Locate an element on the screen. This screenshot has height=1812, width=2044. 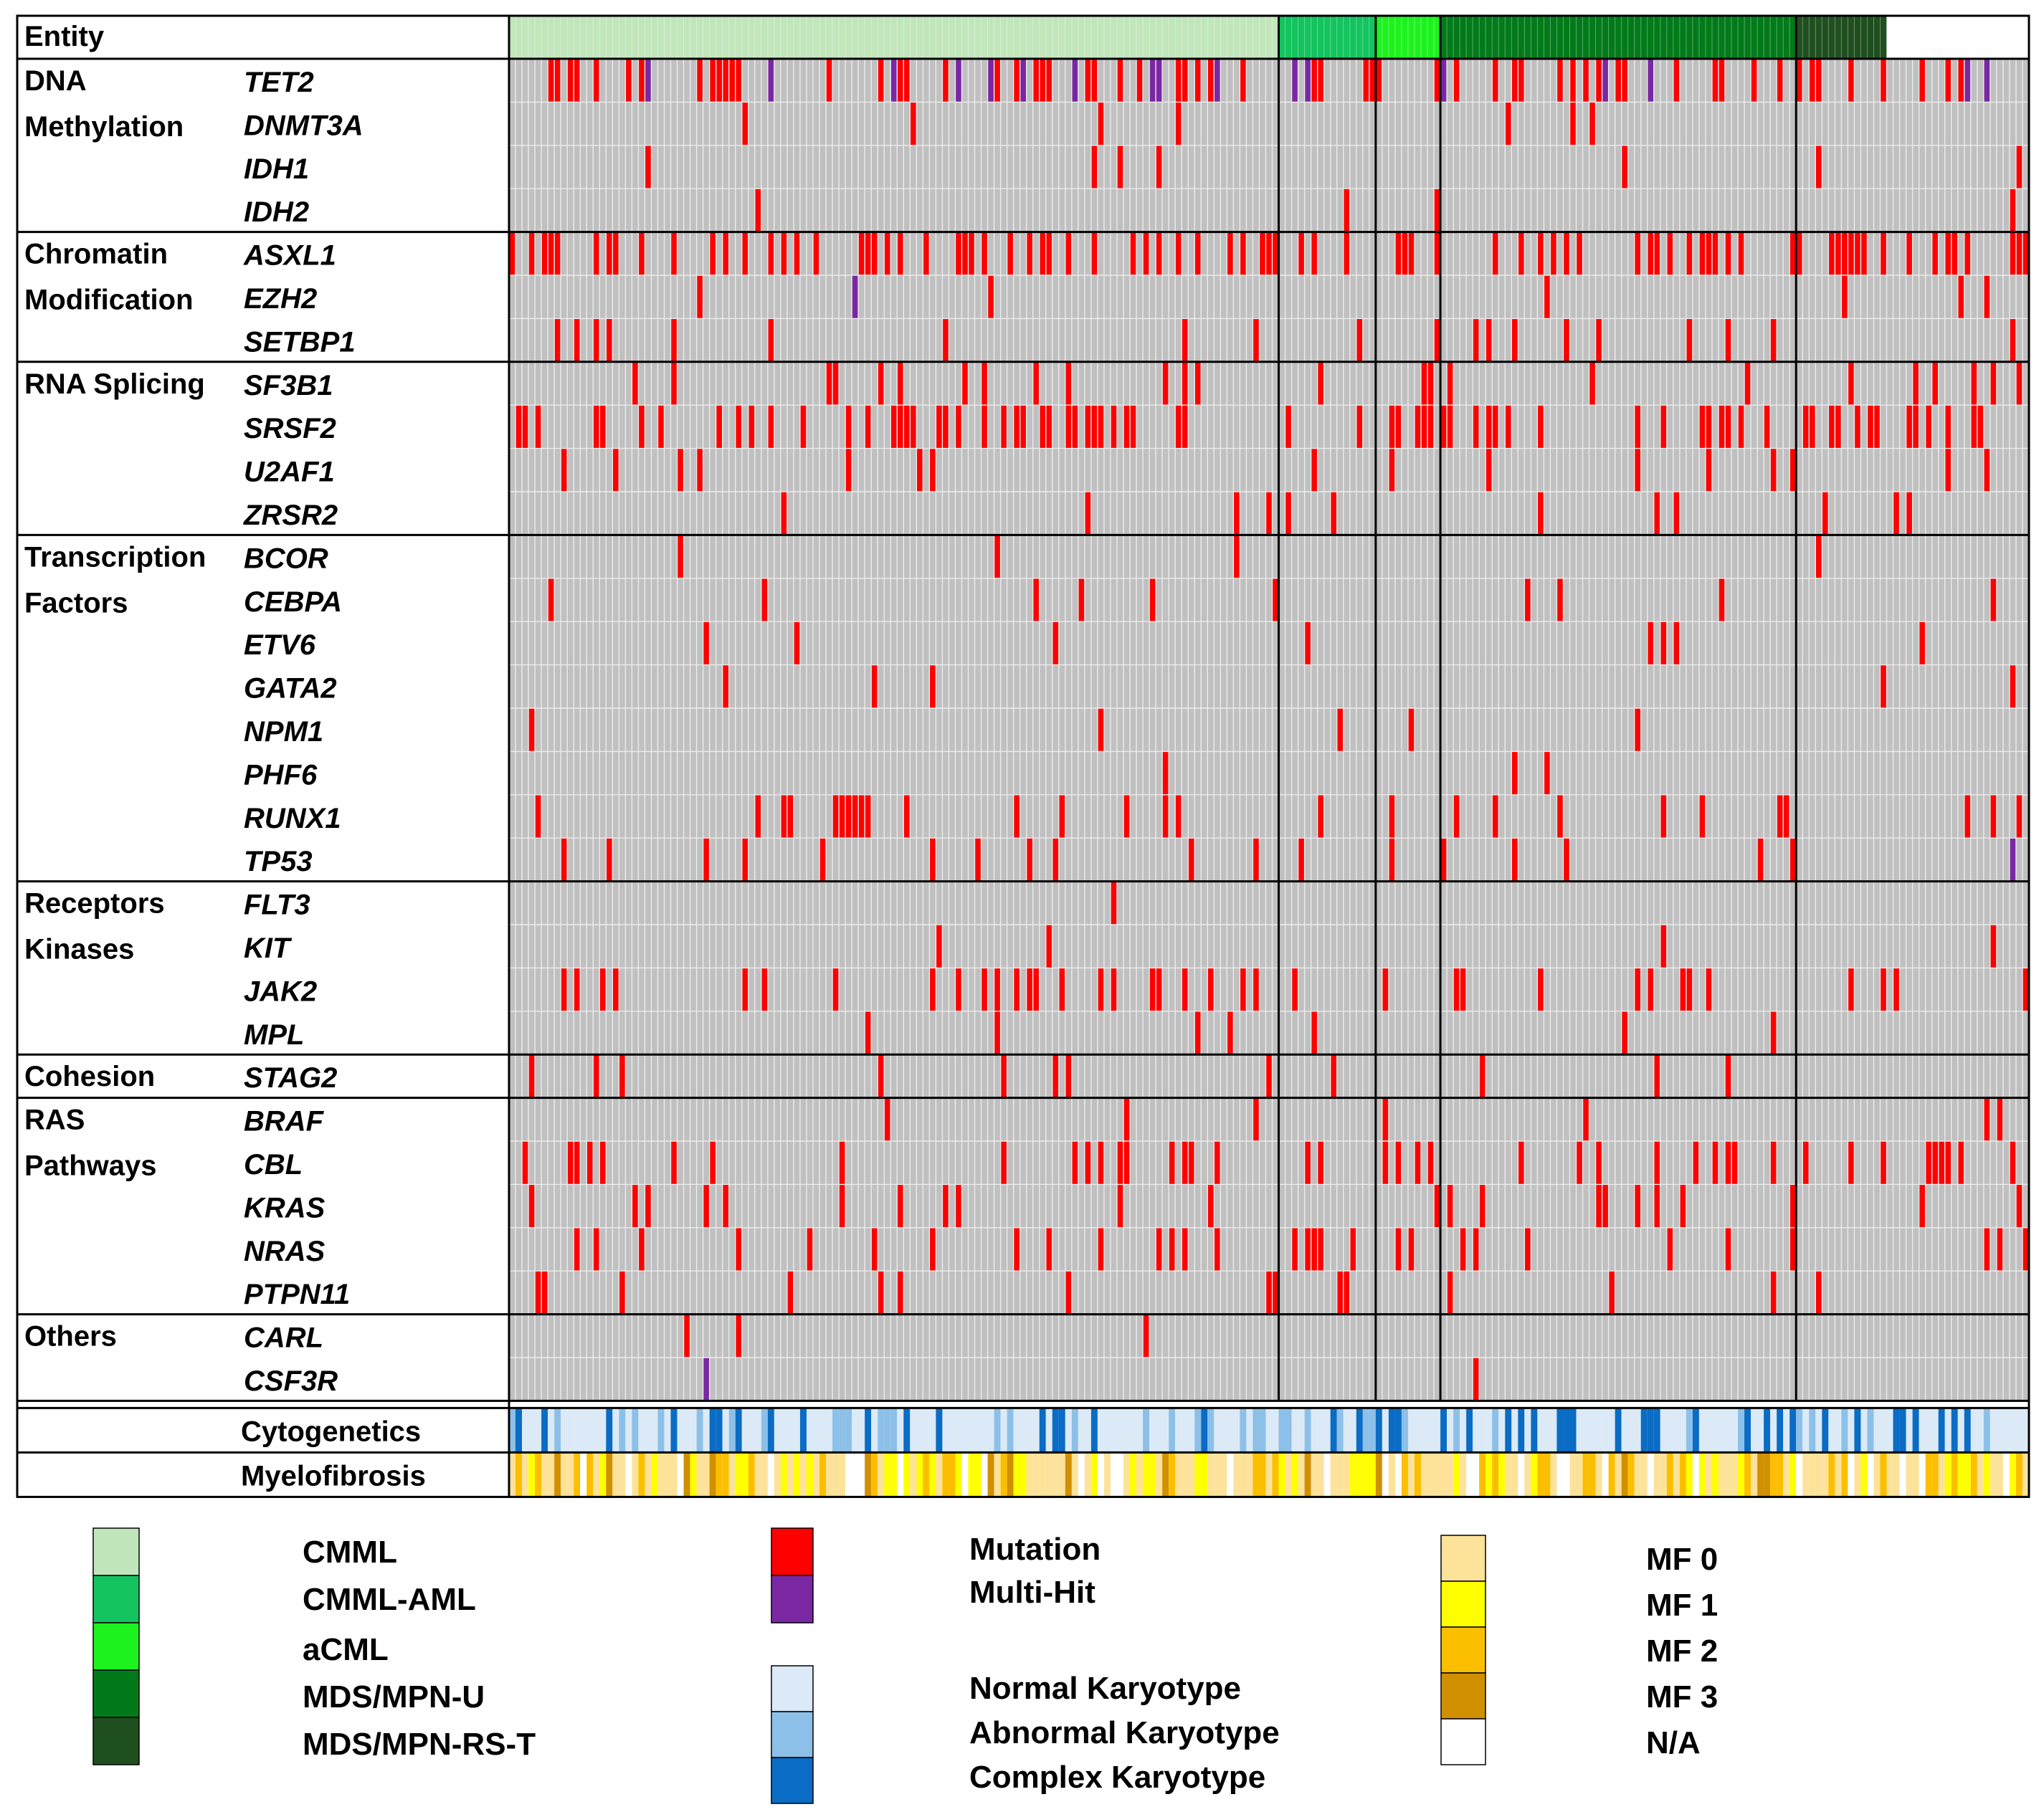
gene-label-srsf2: SRSF2 is located at coordinates (290, 428).